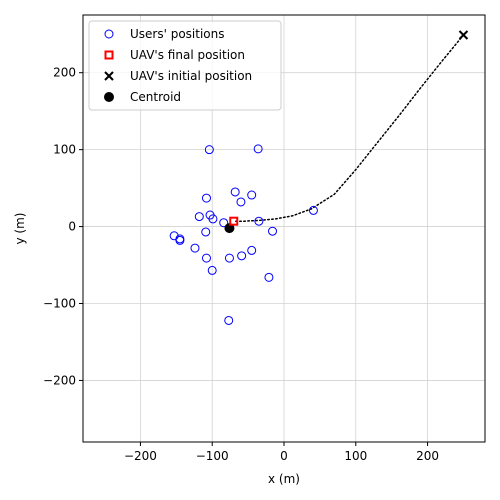  What do you see at coordinates (187, 55) in the screenshot?
I see `legend-label: UAV's final position` at bounding box center [187, 55].